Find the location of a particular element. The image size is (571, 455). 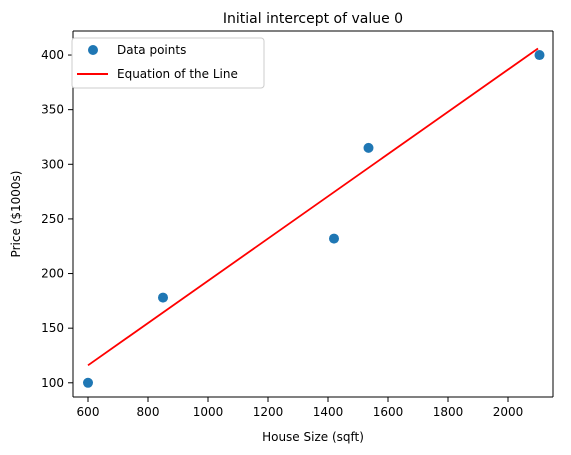

legend-label-data-points: Data points is located at coordinates (151, 50).